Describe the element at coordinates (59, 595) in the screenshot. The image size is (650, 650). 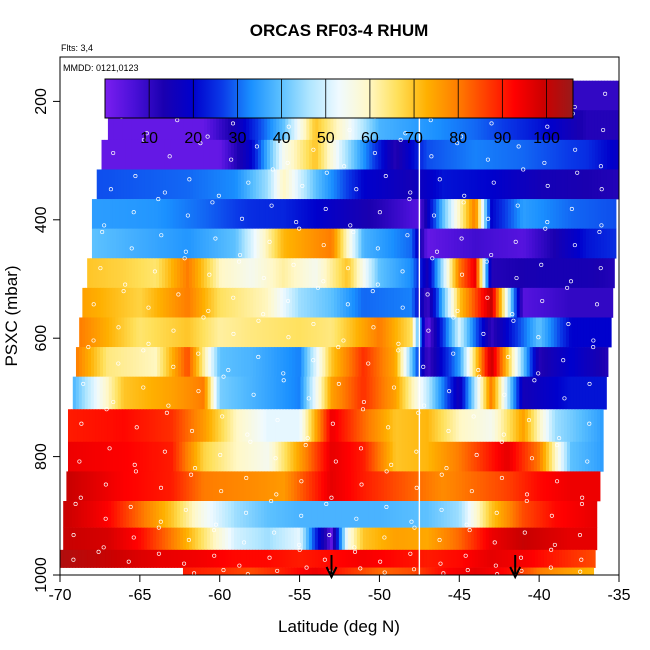
I see `x-tick-label: -70` at that location.